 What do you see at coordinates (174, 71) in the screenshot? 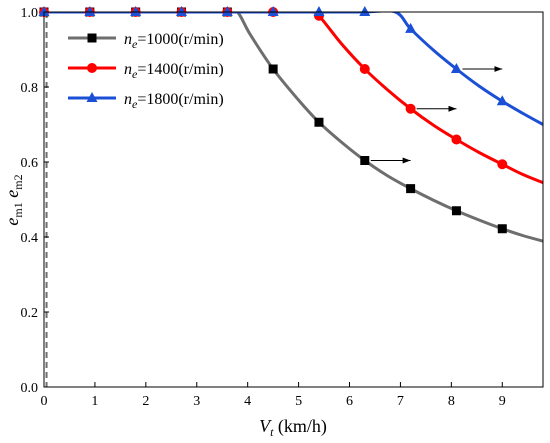
I see `legend-label: ne=1400(r/min)` at bounding box center [174, 71].